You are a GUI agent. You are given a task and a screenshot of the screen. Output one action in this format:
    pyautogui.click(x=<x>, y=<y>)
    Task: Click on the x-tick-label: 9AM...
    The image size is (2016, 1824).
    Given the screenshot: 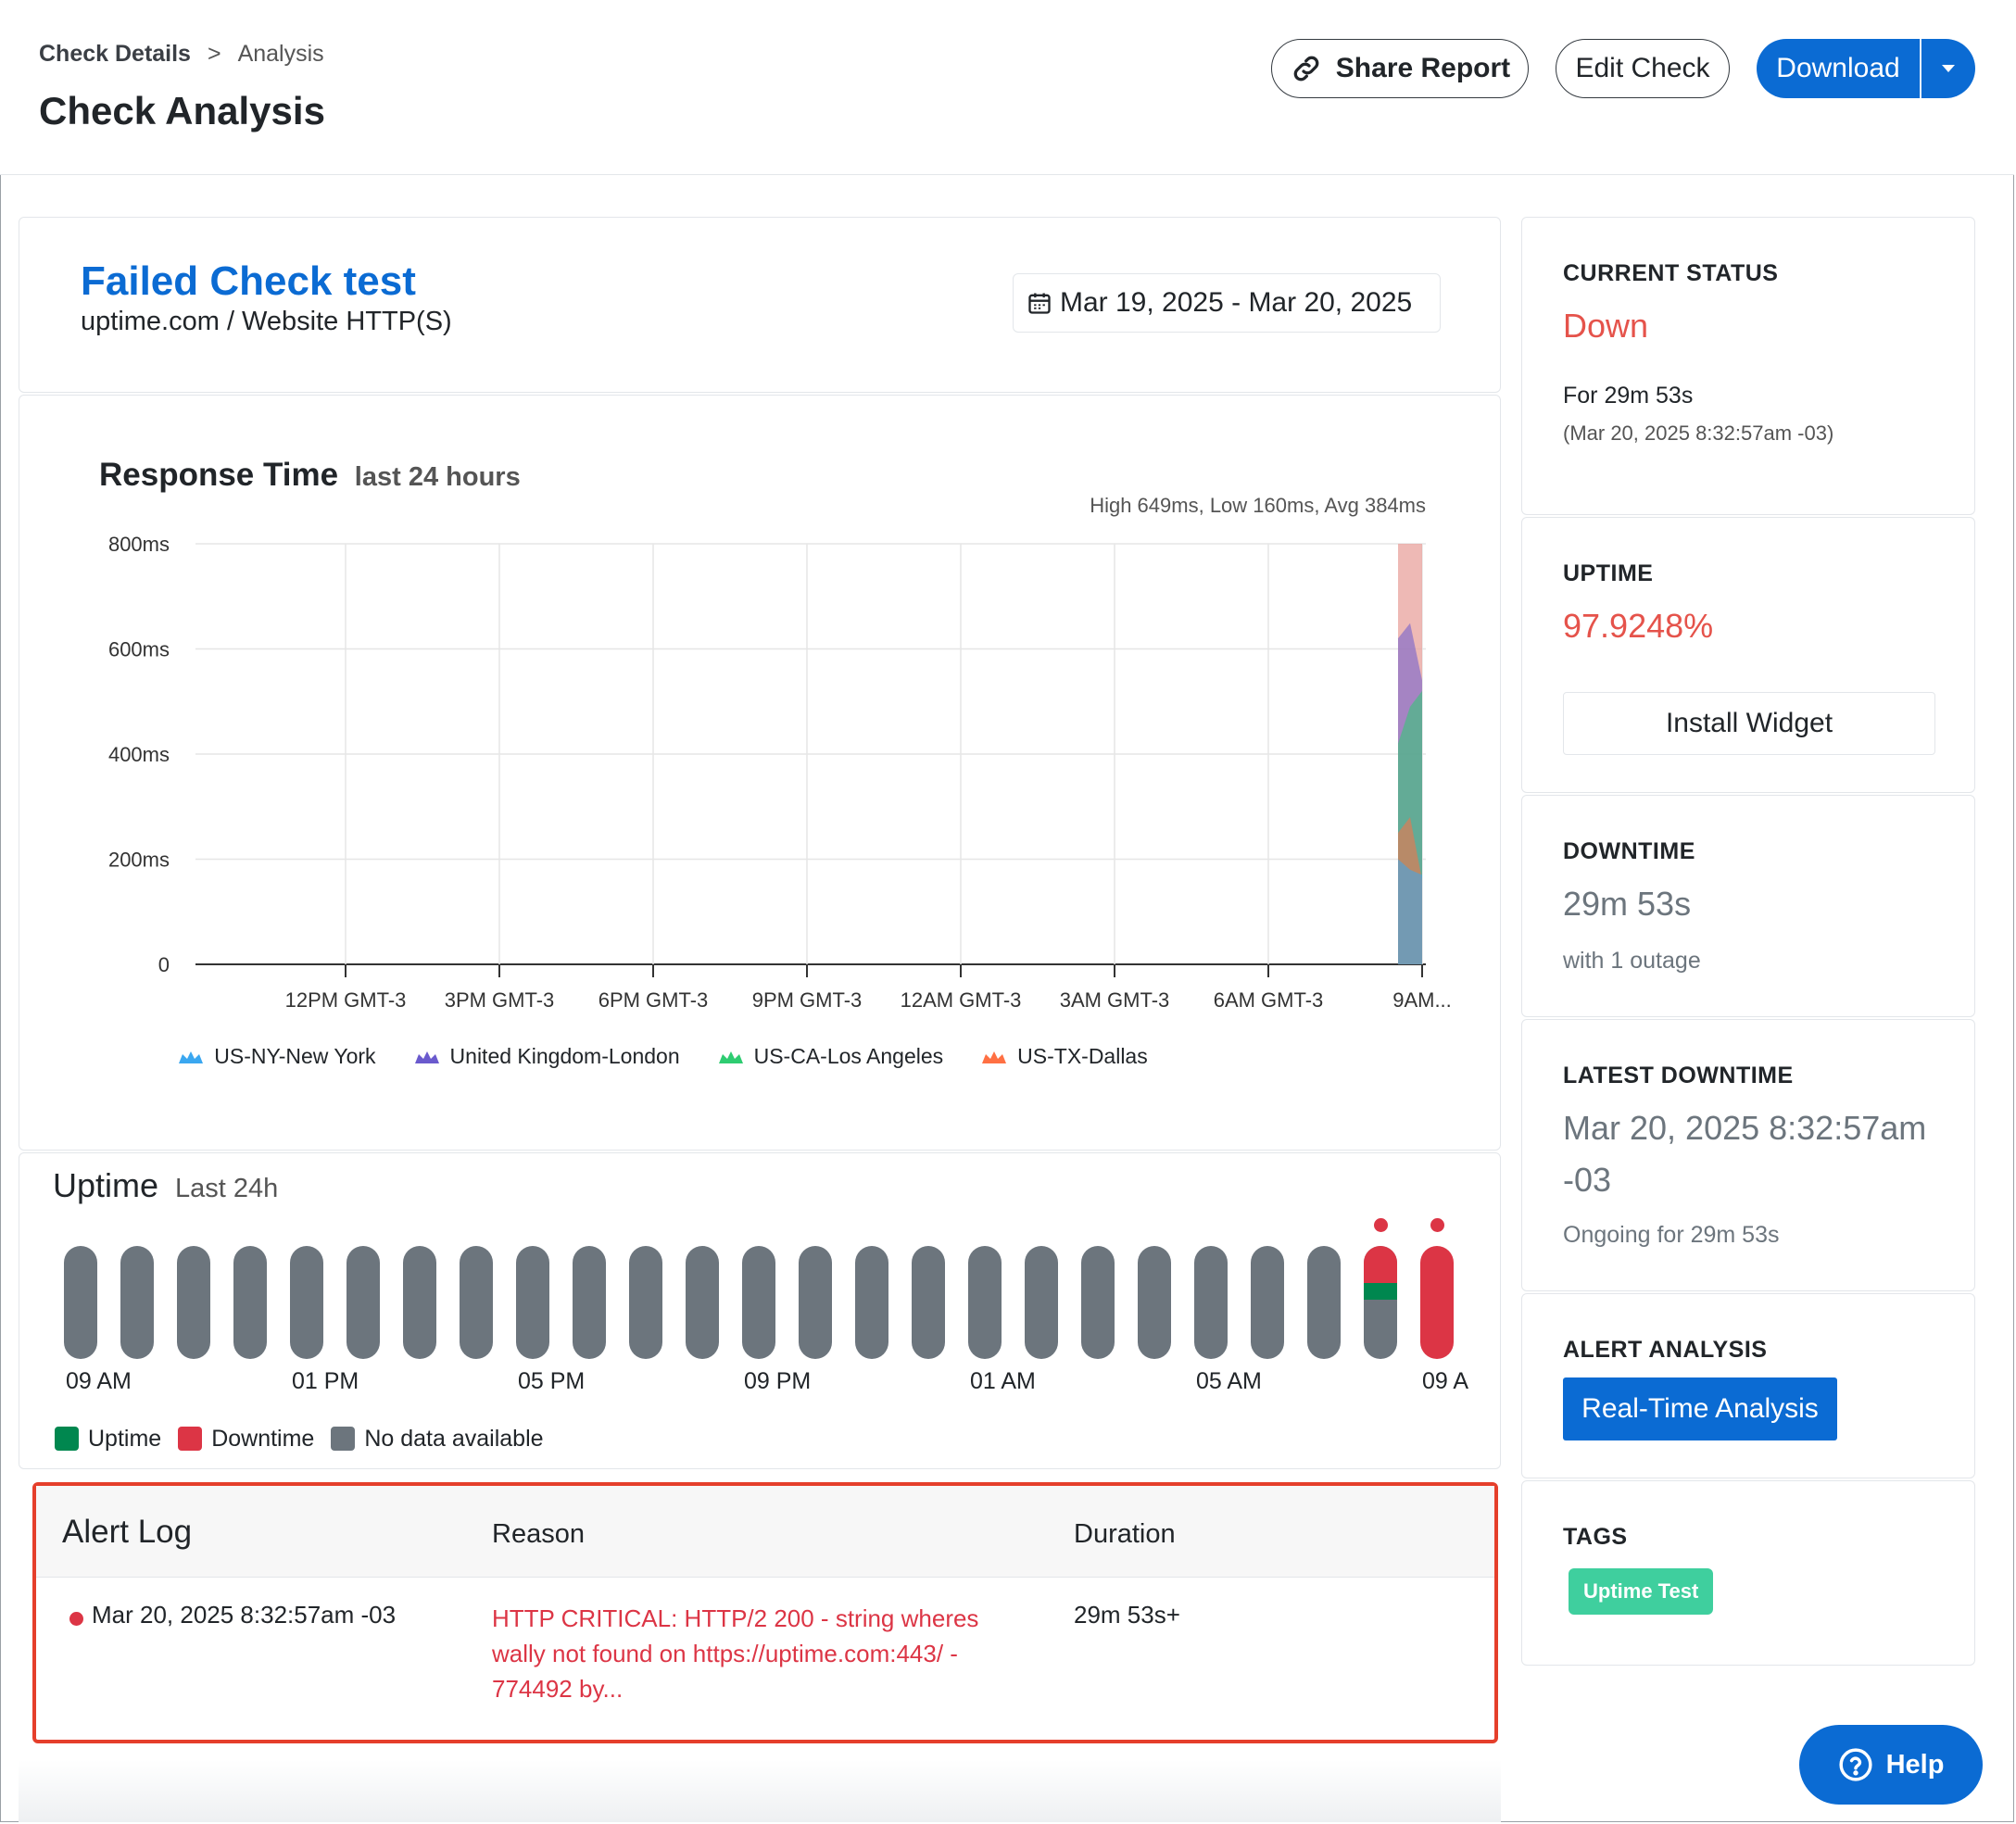 What is the action you would take?
    pyautogui.click(x=1422, y=1000)
    